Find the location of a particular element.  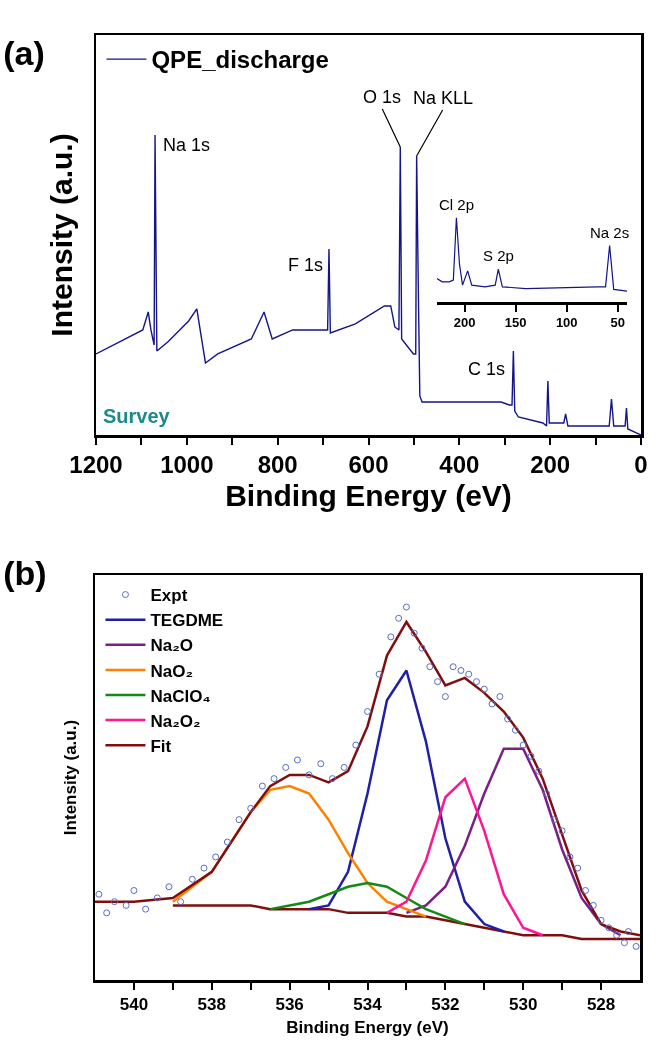

annotation: F 1s is located at coordinates (306, 265).